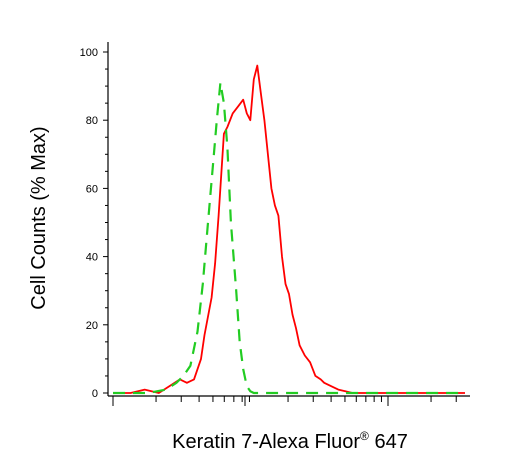  I want to click on y-tick-label: 20, so click(92, 326).